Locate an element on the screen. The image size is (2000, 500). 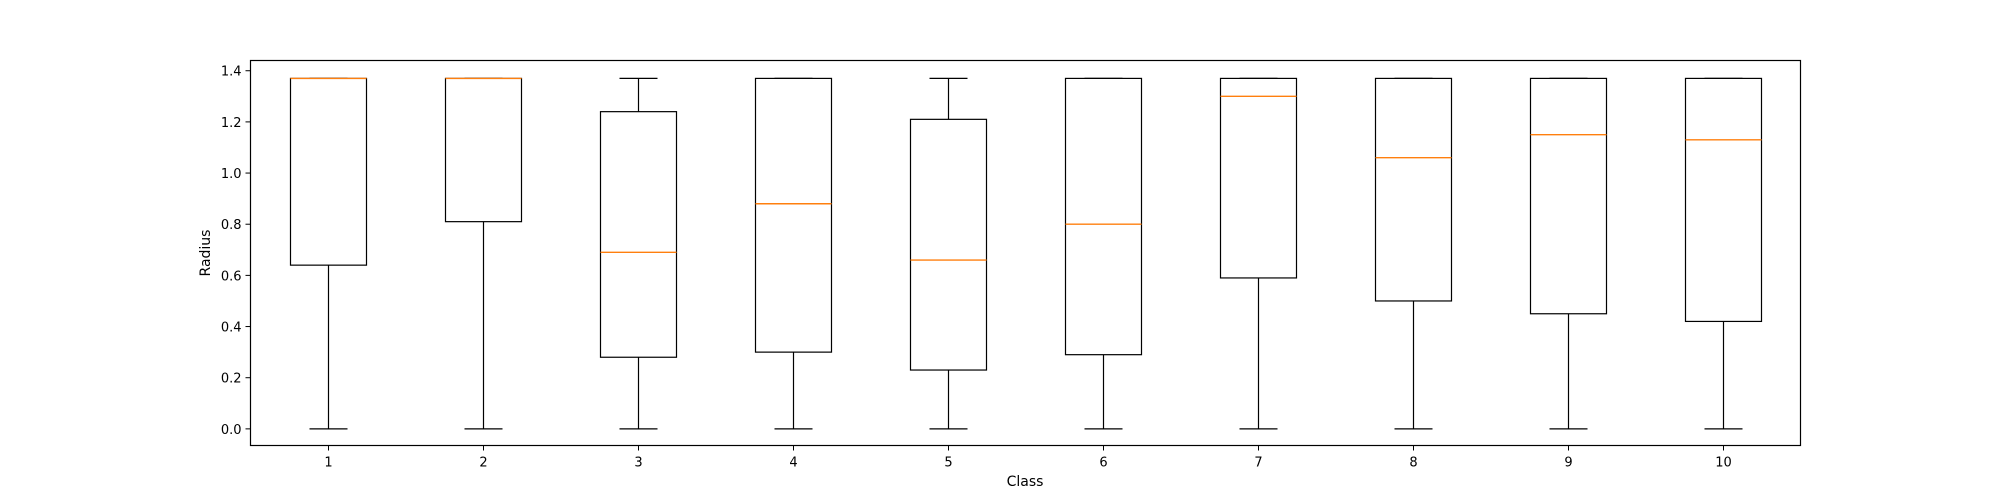
x-tick-label: 2 is located at coordinates (483, 463).